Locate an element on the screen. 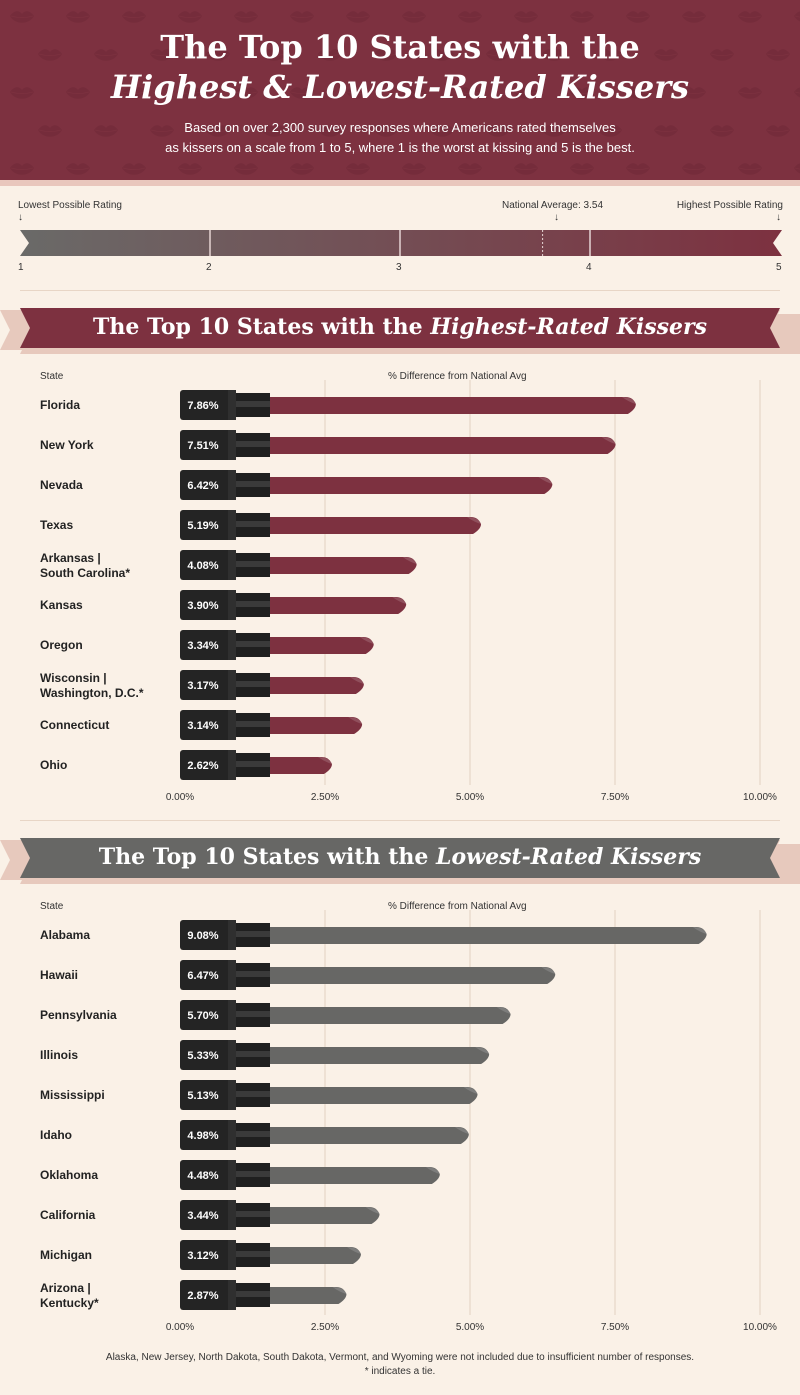 Image resolution: width=800 pixels, height=1395 pixels. rating-scale-bar is located at coordinates (401, 243).